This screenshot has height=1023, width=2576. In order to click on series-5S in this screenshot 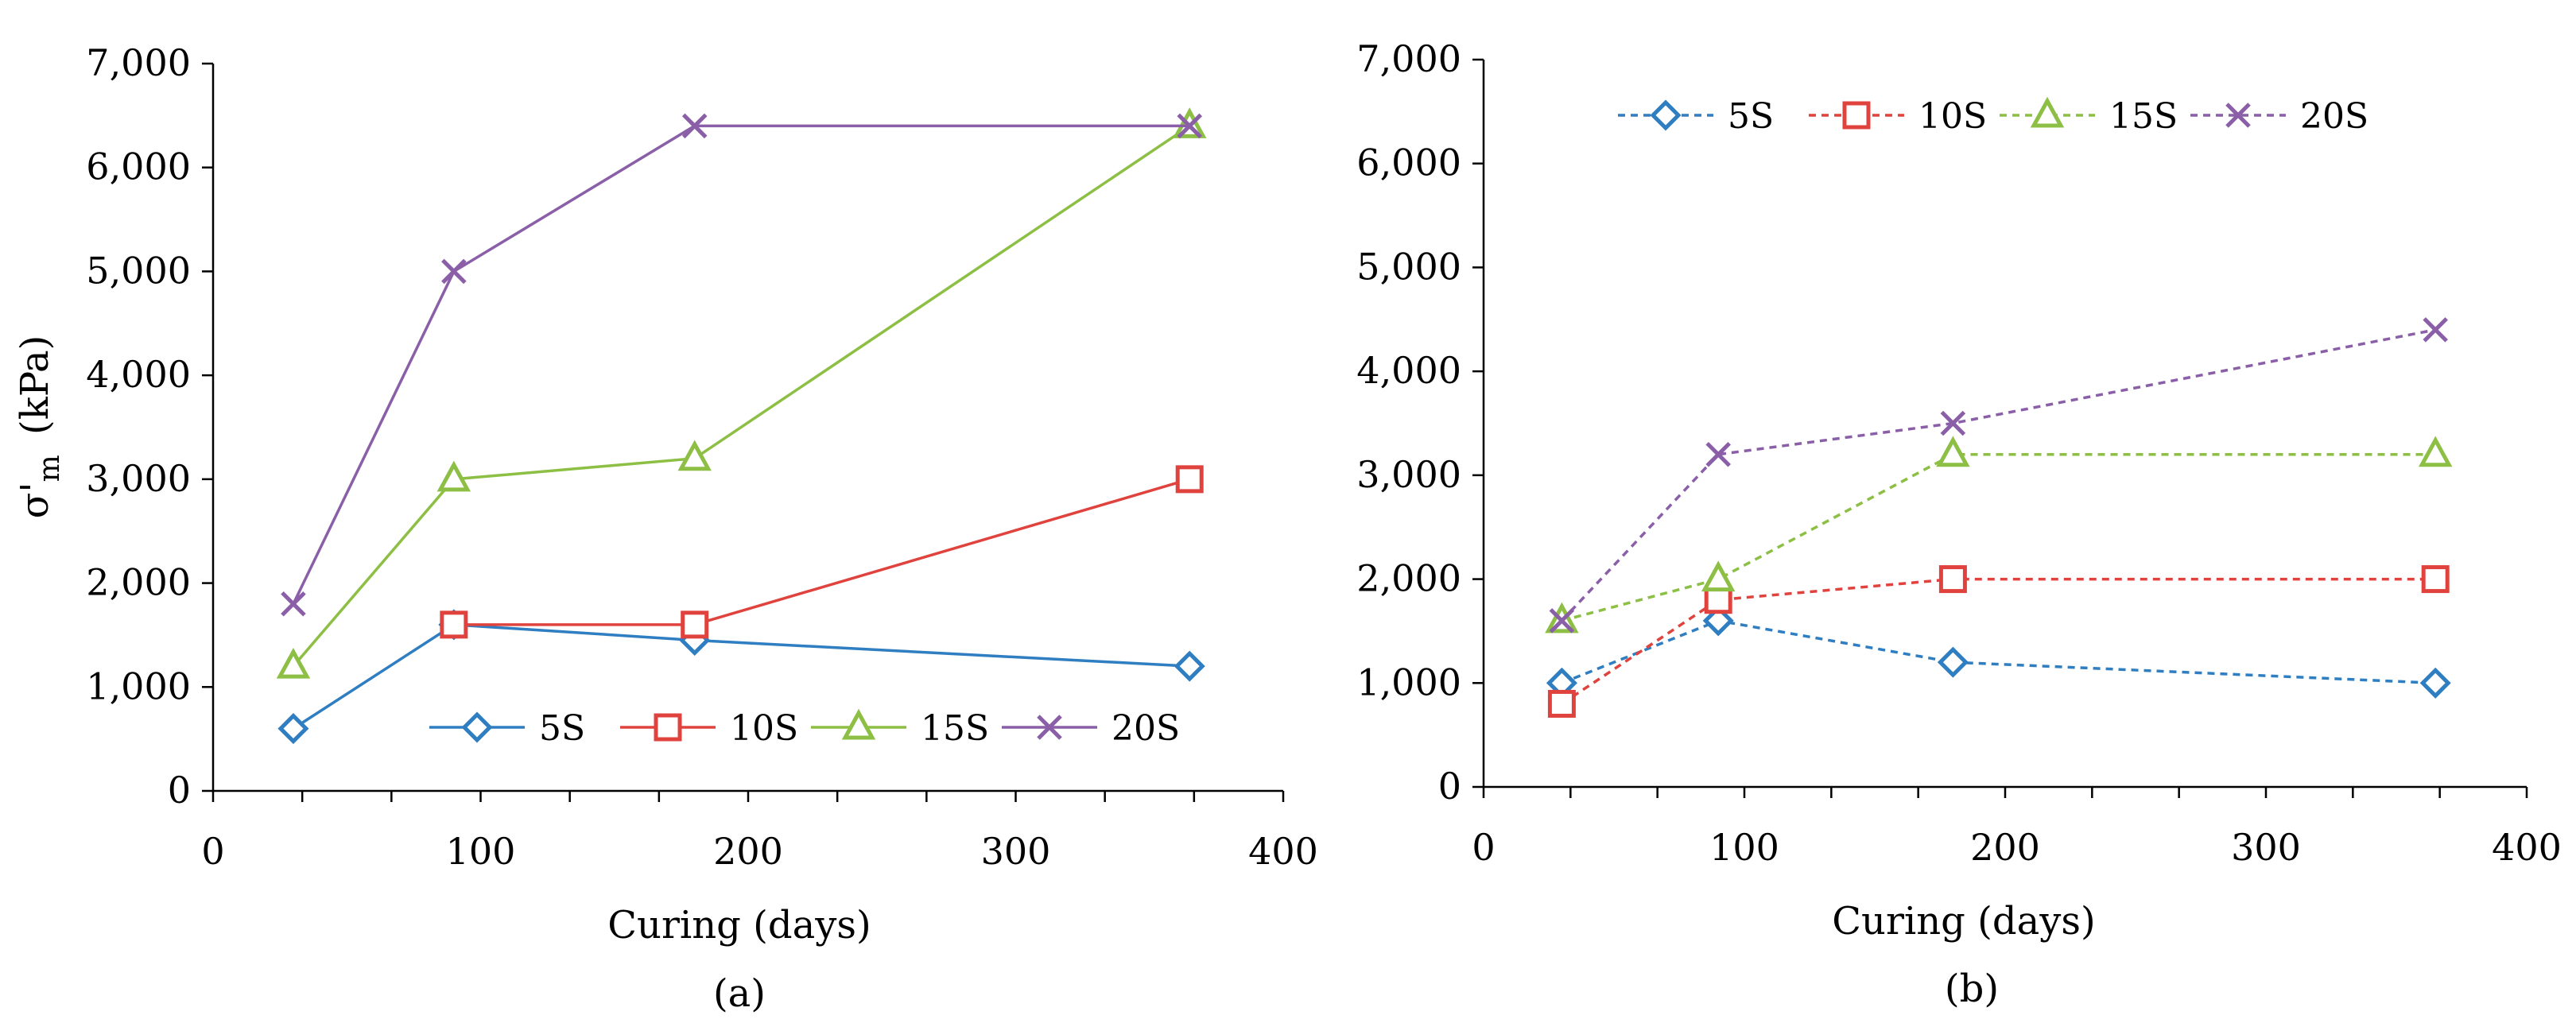, I will do `click(1999, 652)`.